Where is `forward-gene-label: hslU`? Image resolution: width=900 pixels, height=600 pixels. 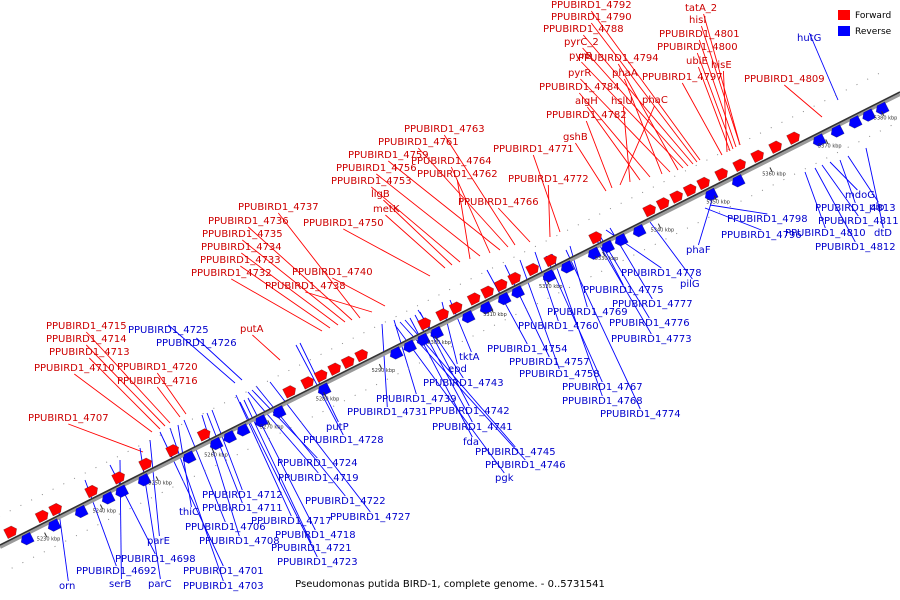 forward-gene-label: hslU is located at coordinates (622, 101).